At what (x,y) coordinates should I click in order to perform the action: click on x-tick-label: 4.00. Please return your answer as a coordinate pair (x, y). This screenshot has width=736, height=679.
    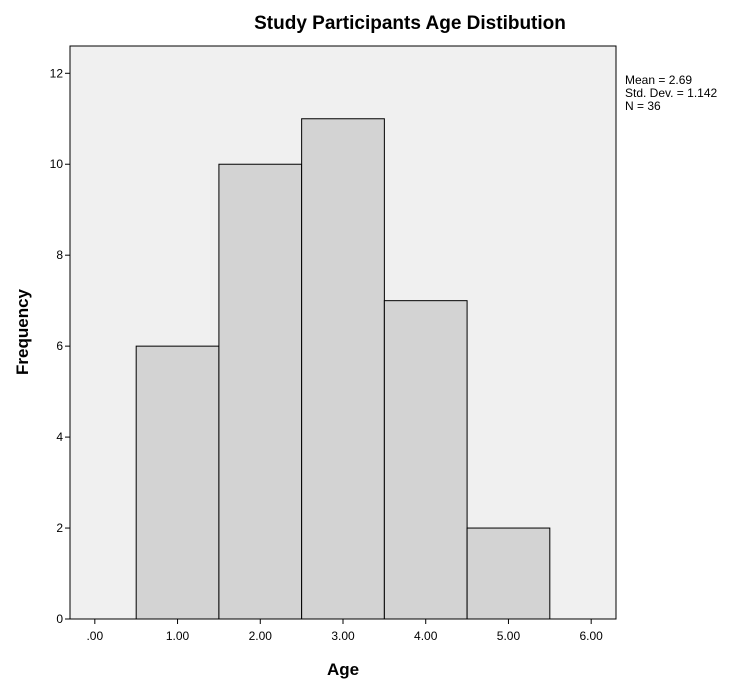
    Looking at the image, I should click on (426, 636).